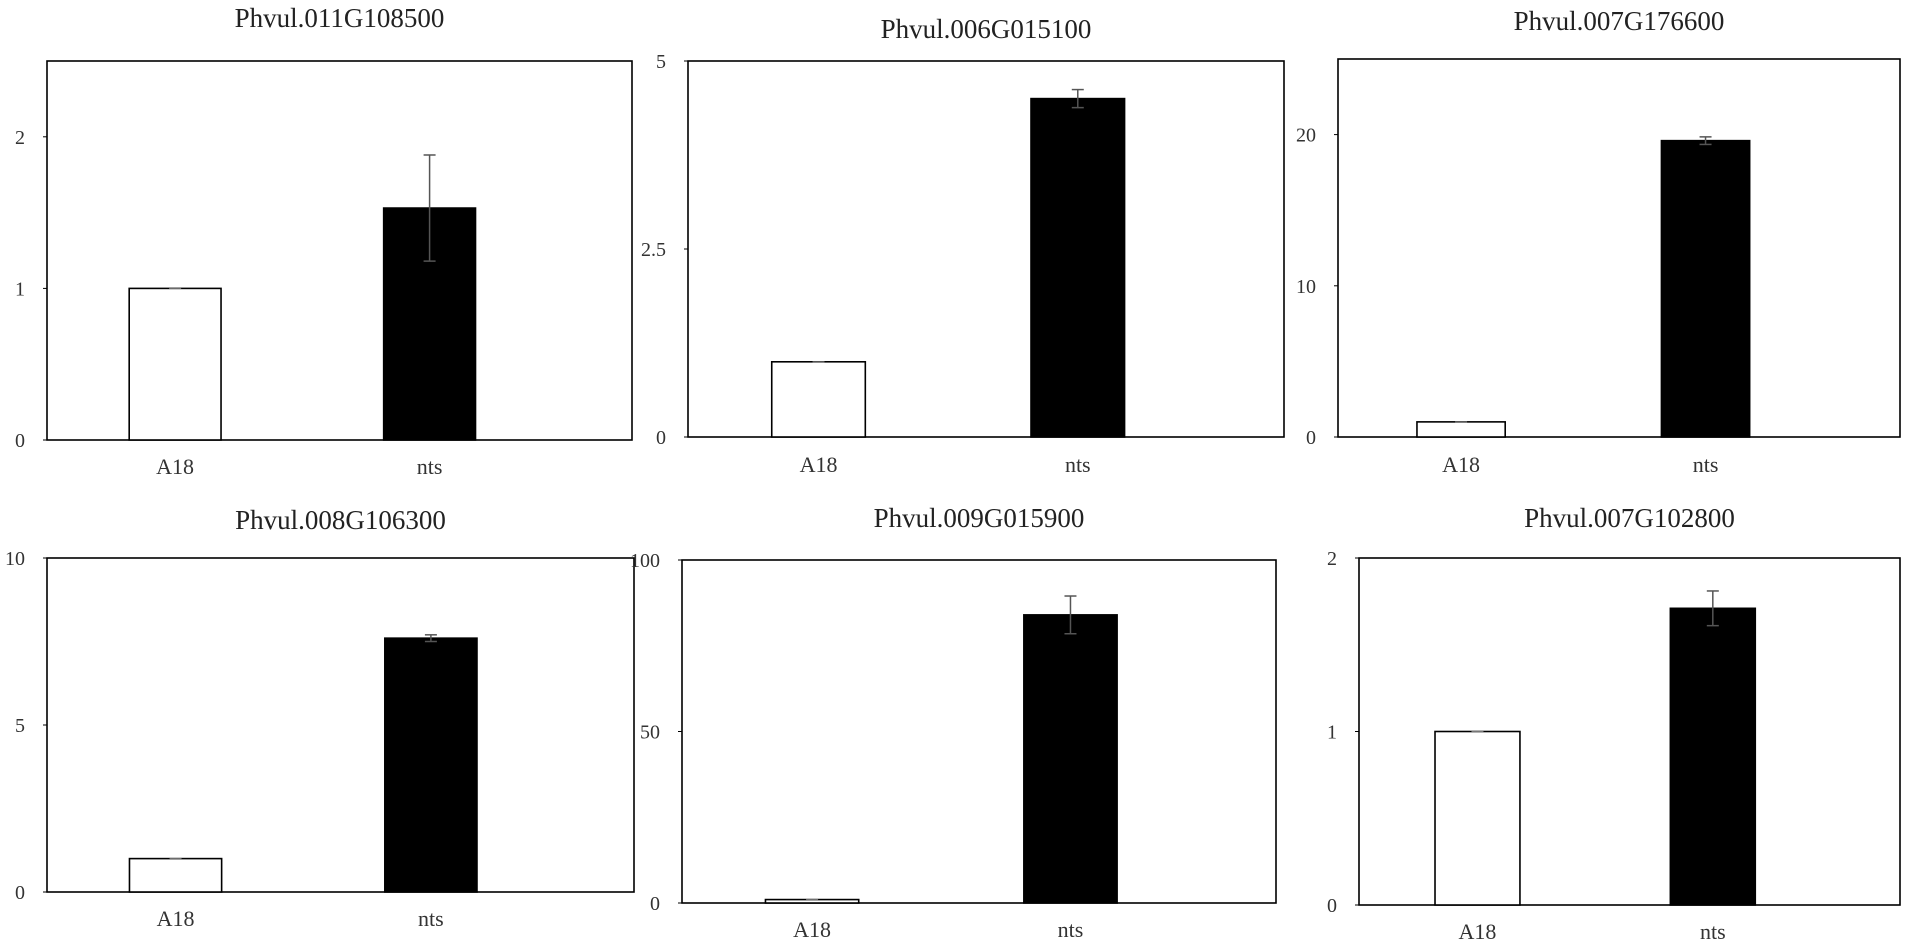 The height and width of the screenshot is (944, 1905). I want to click on chart-title: Phvul.007G102800, so click(1629, 518).